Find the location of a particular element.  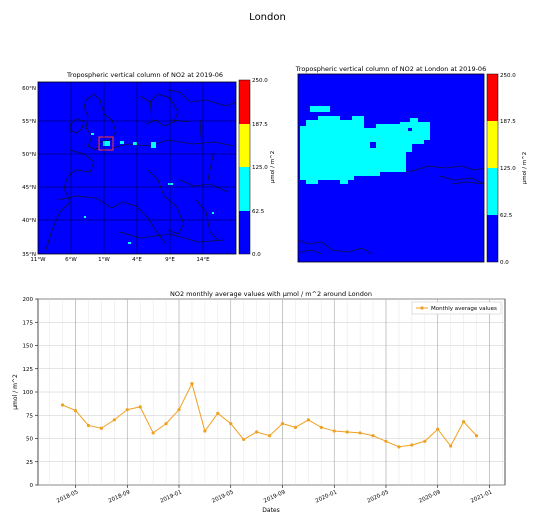

left-map-lon-labels: 11°W 6°W 1°W 4°E 9°E 14°E is located at coordinates (120, 260).